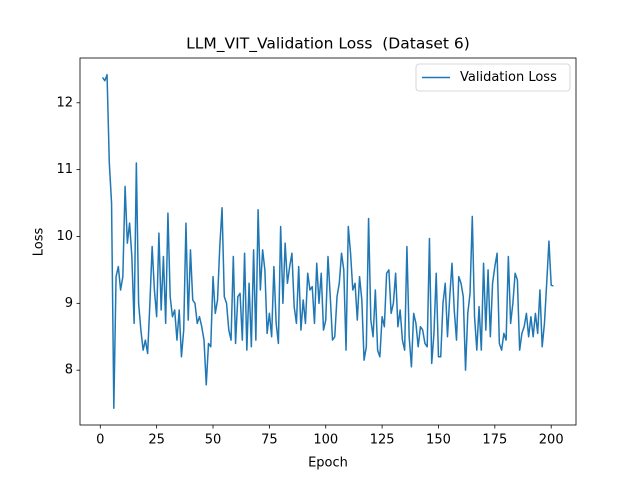 Image resolution: width=640 pixels, height=480 pixels. Describe the element at coordinates (156, 440) in the screenshot. I see `x-tick-label: 25` at that location.